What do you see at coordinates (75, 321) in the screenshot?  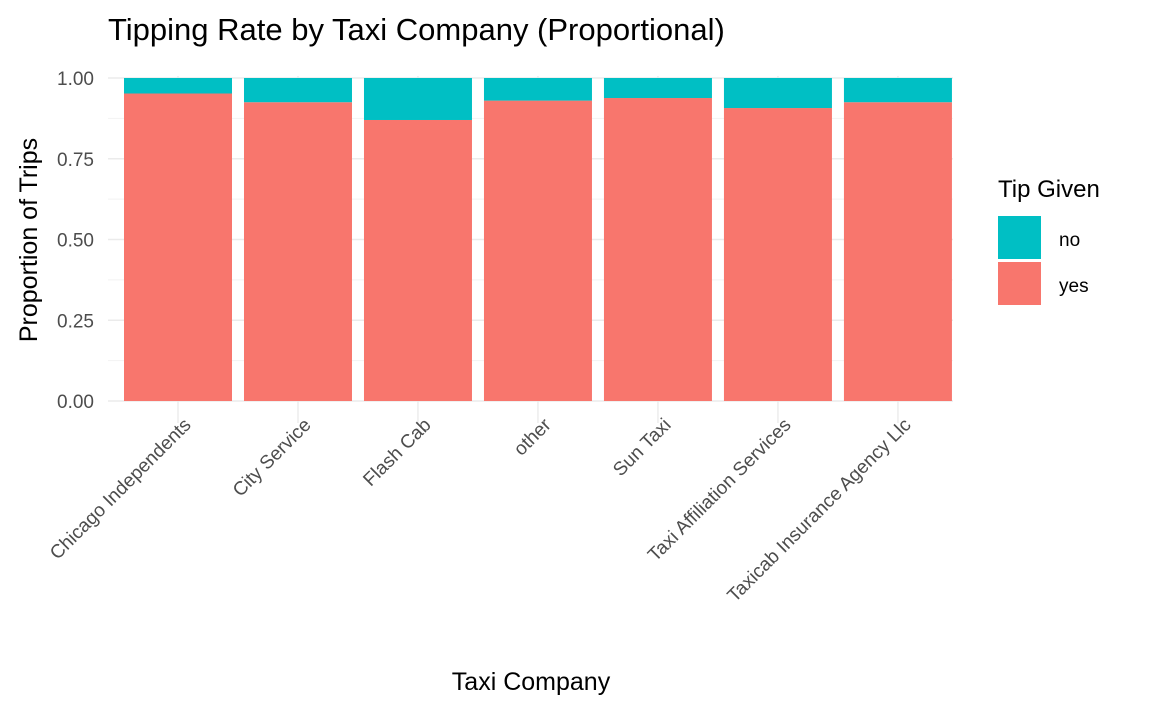 I see `y-tick-label: 0.25` at bounding box center [75, 321].